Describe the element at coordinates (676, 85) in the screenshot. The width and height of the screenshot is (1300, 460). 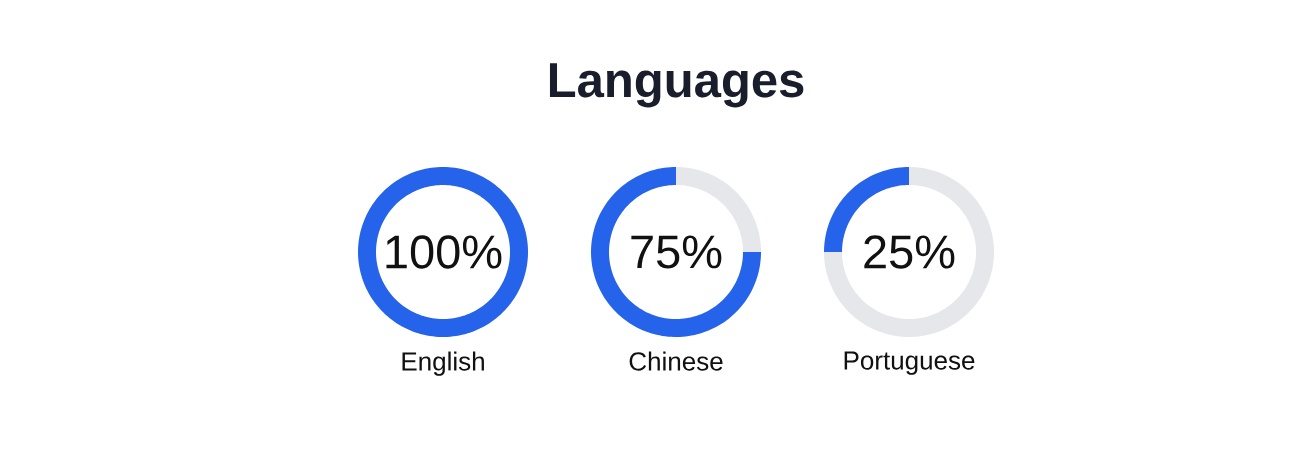
I see `text: Languages` at that location.